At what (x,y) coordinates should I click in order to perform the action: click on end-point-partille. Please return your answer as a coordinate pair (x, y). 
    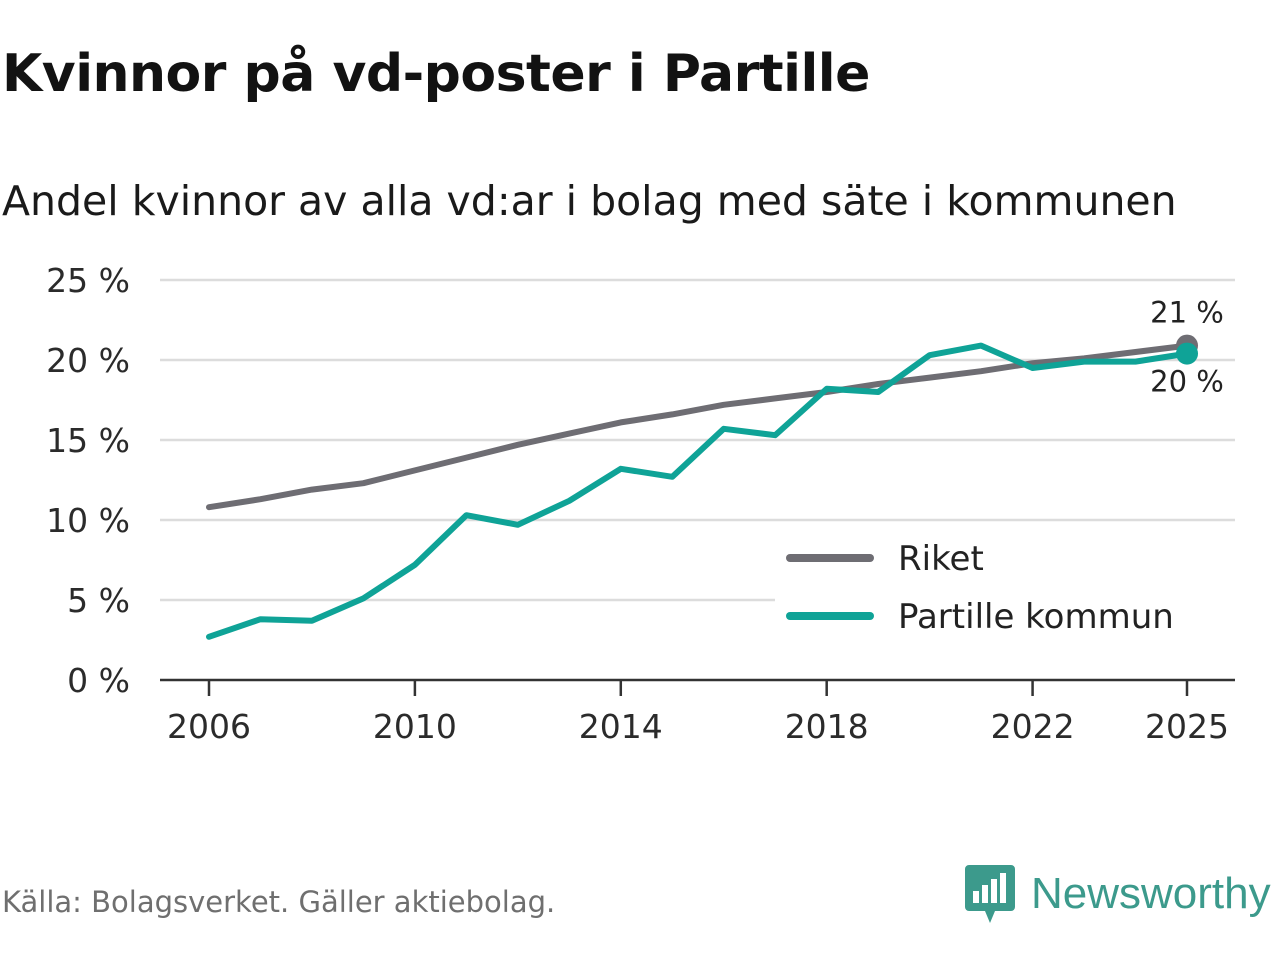
    Looking at the image, I should click on (1187, 353).